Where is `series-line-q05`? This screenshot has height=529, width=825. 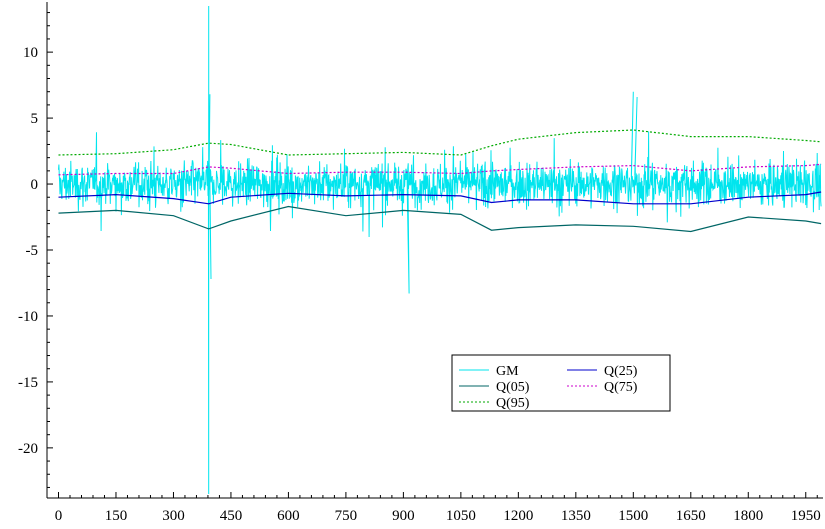 series-line-q05 is located at coordinates (440, 219).